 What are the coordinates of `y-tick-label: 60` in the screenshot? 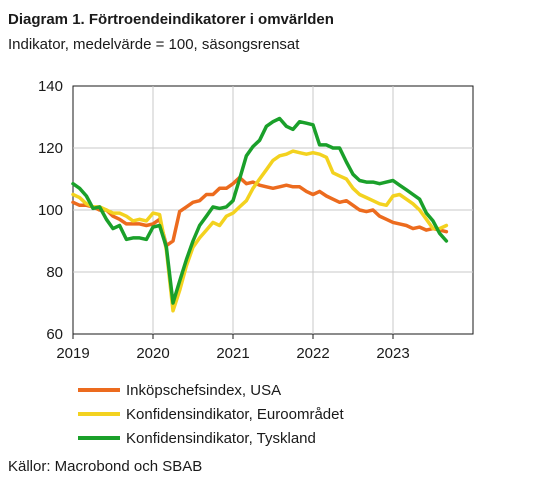 It's located at (54, 334).